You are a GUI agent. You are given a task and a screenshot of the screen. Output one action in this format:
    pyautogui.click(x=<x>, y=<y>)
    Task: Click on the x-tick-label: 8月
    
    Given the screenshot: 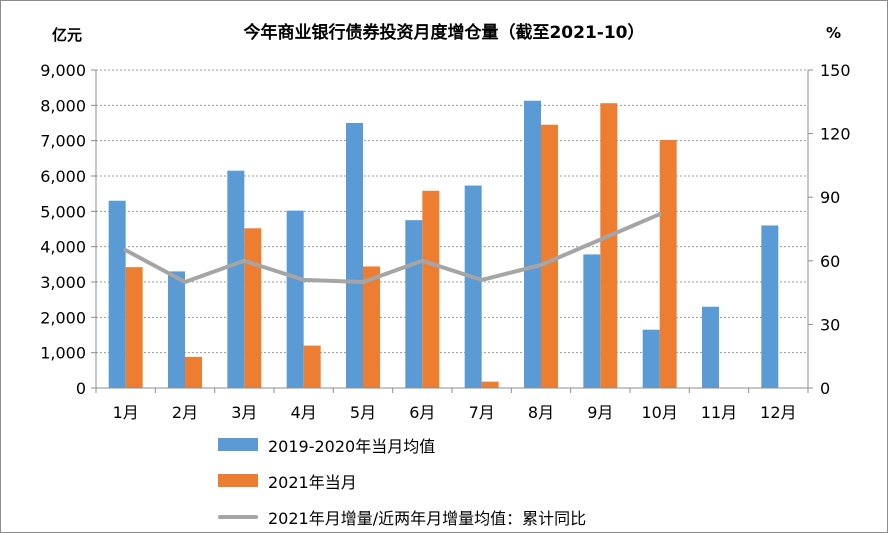 What is the action you would take?
    pyautogui.click(x=541, y=412)
    